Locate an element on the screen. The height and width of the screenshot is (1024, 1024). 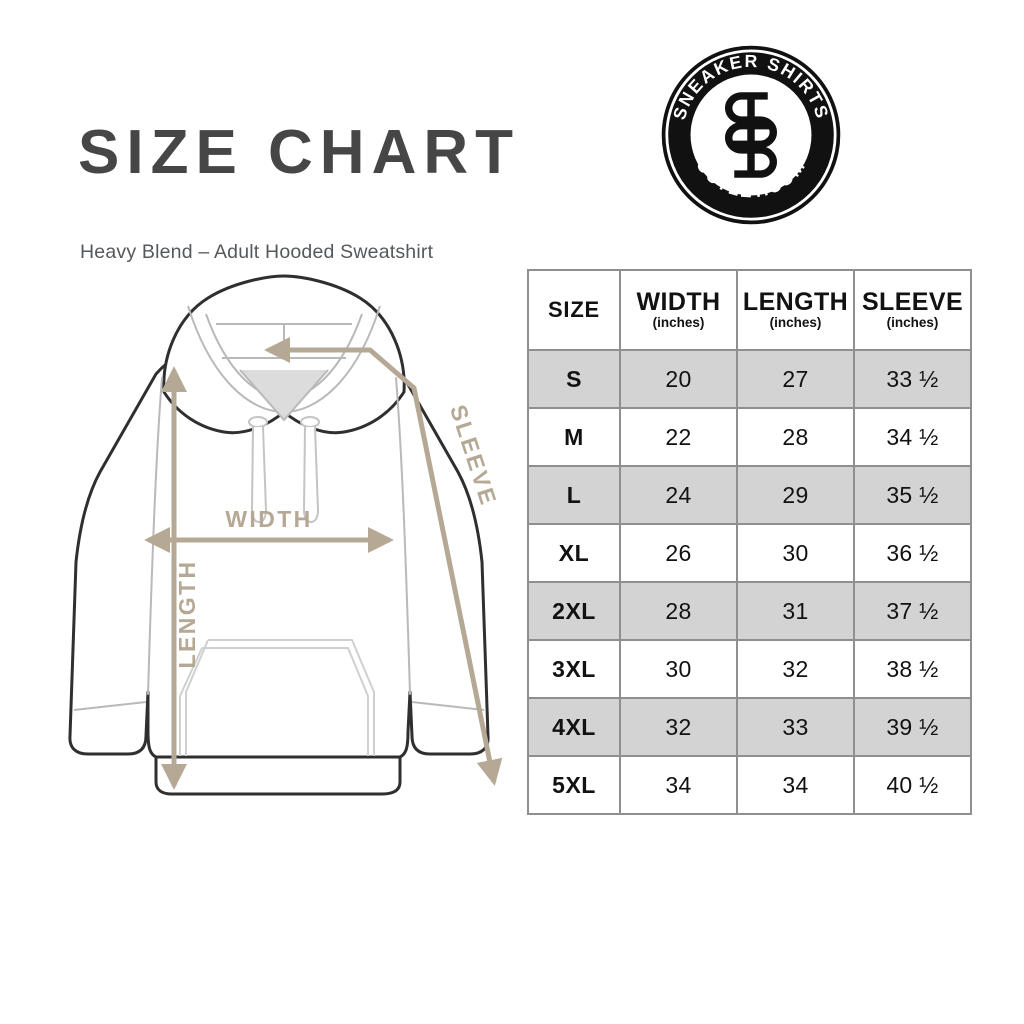
cell-size: 5XL is located at coordinates (574, 785).